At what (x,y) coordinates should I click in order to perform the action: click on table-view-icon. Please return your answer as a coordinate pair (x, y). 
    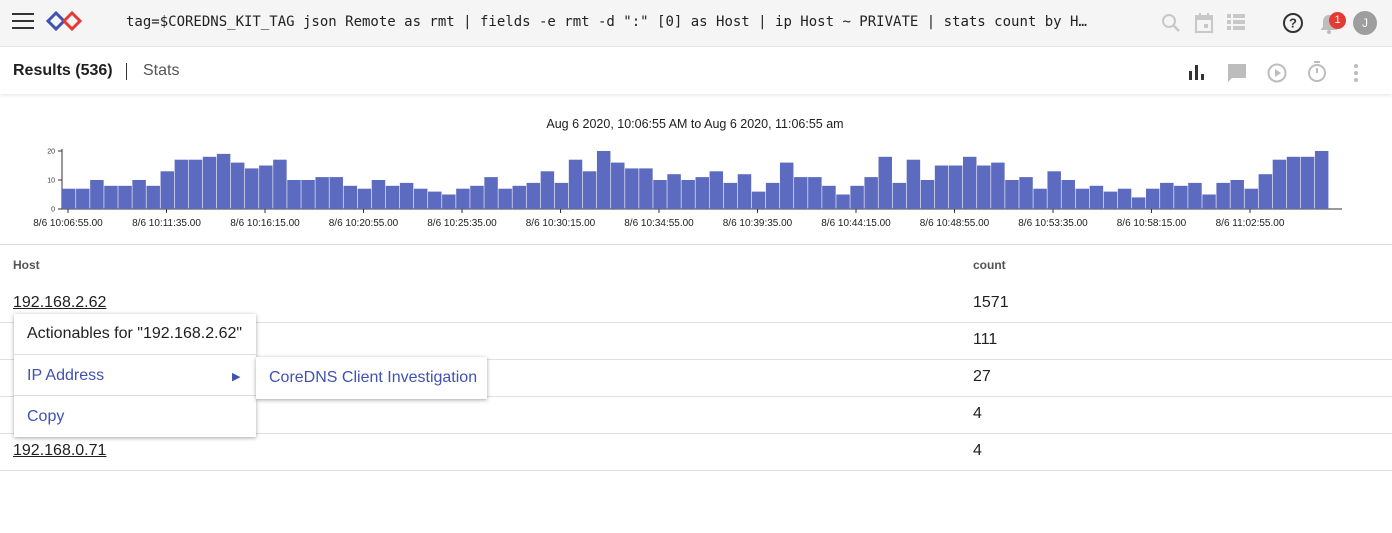
    Looking at the image, I should click on (1236, 24).